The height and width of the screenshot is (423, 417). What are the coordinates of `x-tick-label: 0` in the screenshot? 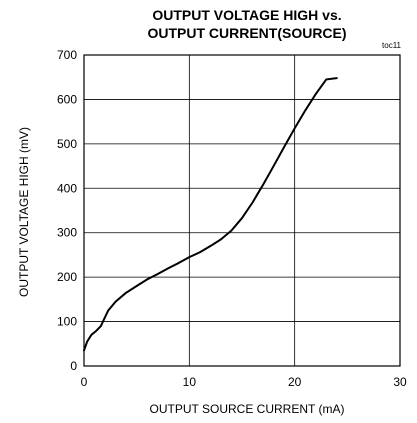 It's located at (84, 382).